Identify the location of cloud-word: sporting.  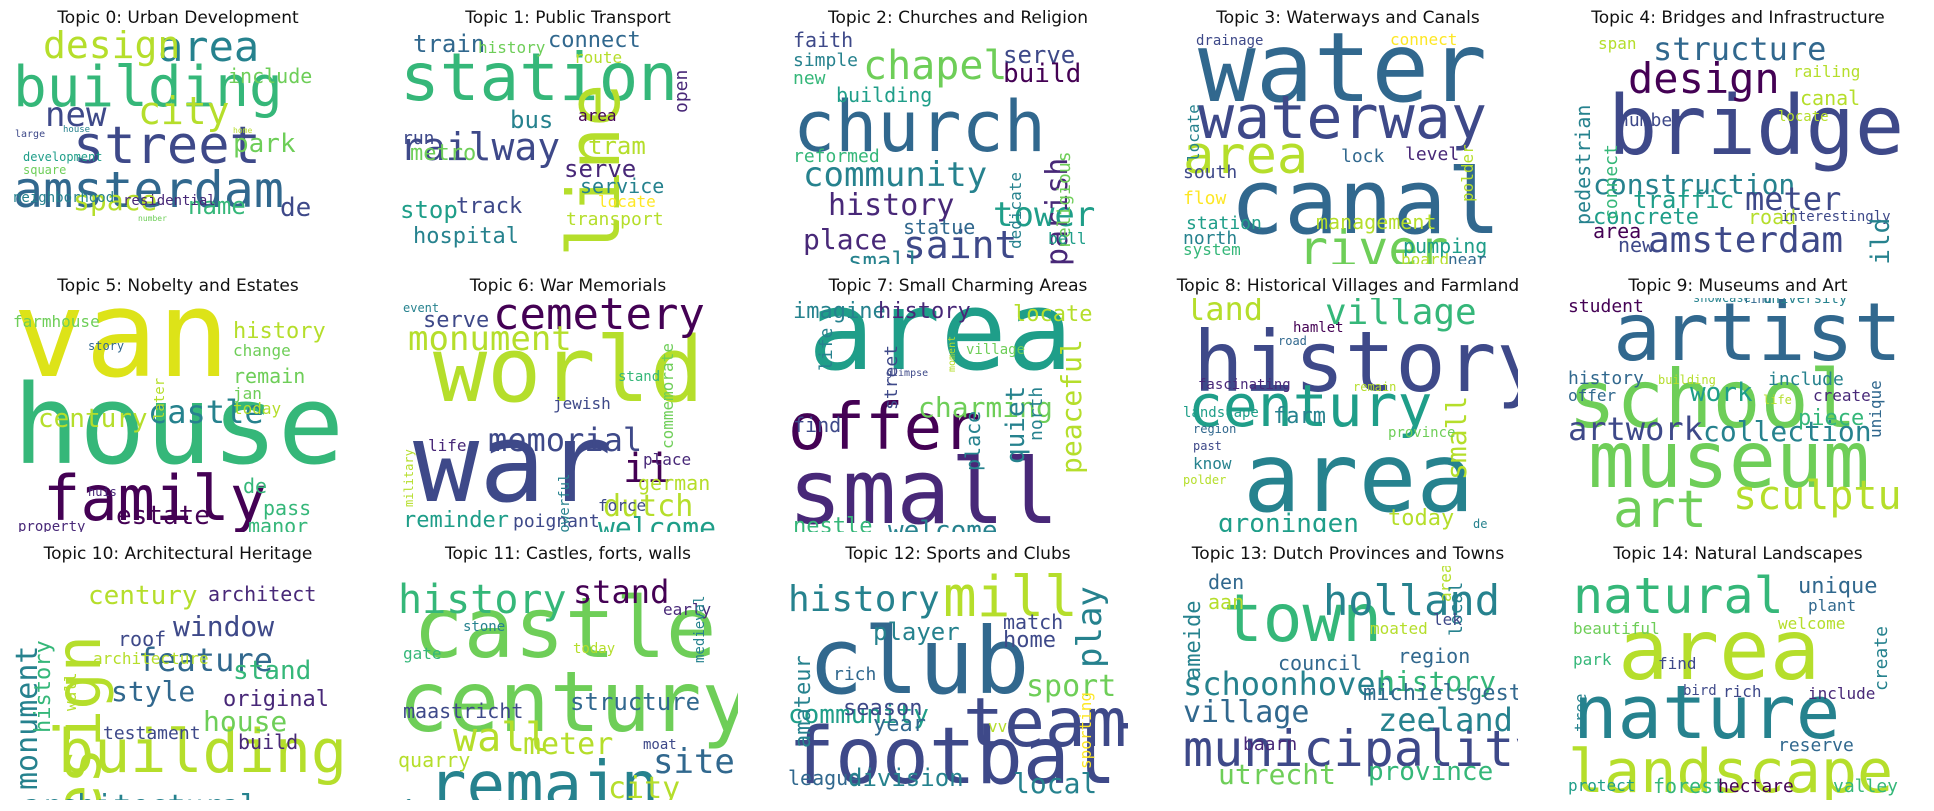
(1085, 730).